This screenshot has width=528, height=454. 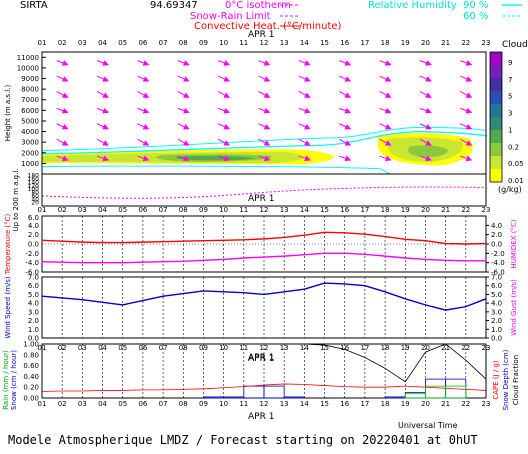 What do you see at coordinates (264, 210) in the screenshot?
I see `temp-x-tick-label: 12` at bounding box center [264, 210].